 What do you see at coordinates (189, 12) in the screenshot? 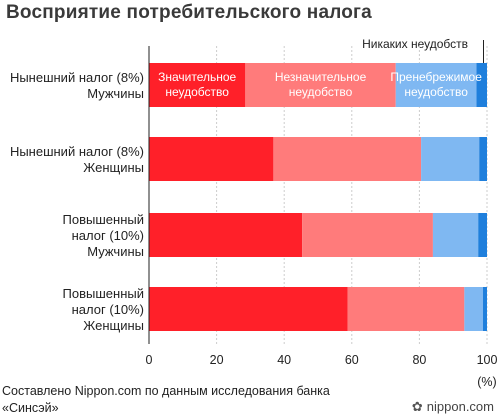
I see `chart-title: Восприятие потребительского налога` at bounding box center [189, 12].